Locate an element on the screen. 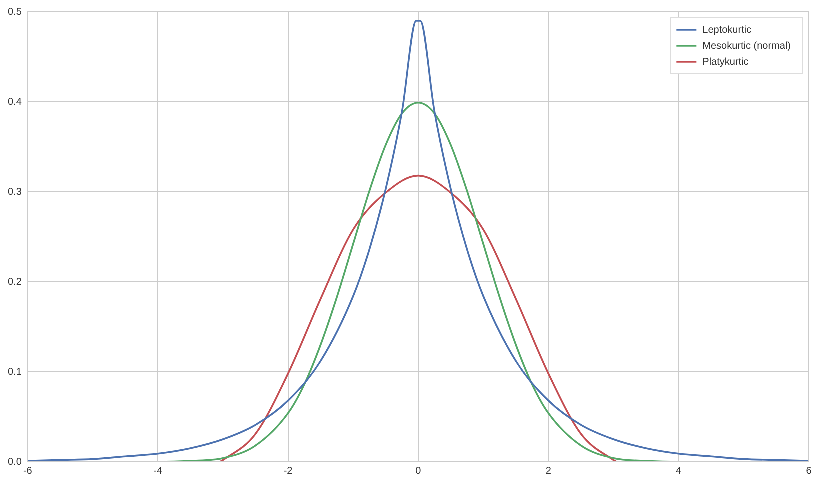  y-tick-label: 0.3 is located at coordinates (15, 192).